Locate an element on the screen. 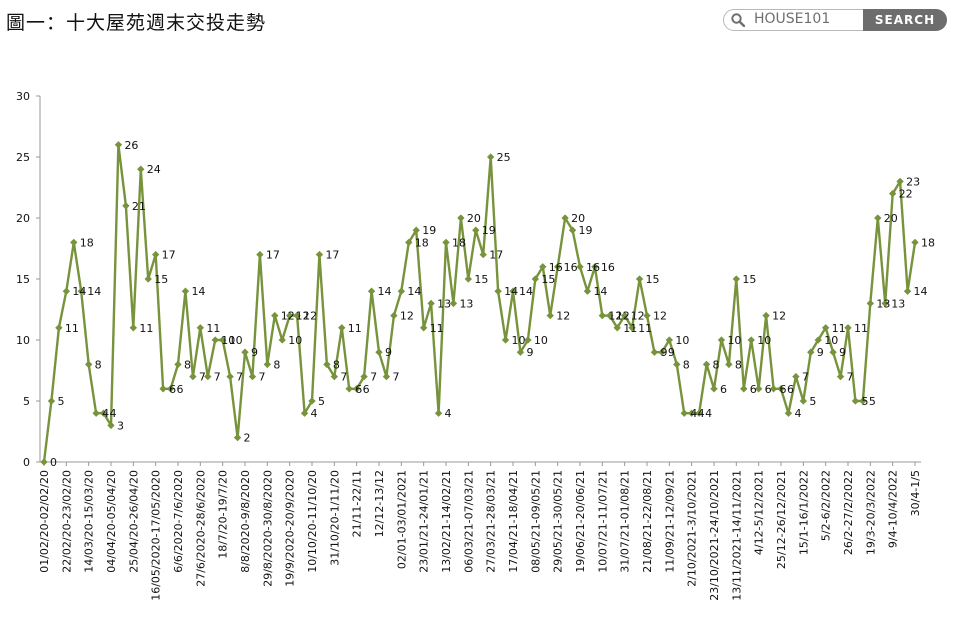  x-tick-label: 27/6/2020-28/6/2020 is located at coordinates (200, 528).